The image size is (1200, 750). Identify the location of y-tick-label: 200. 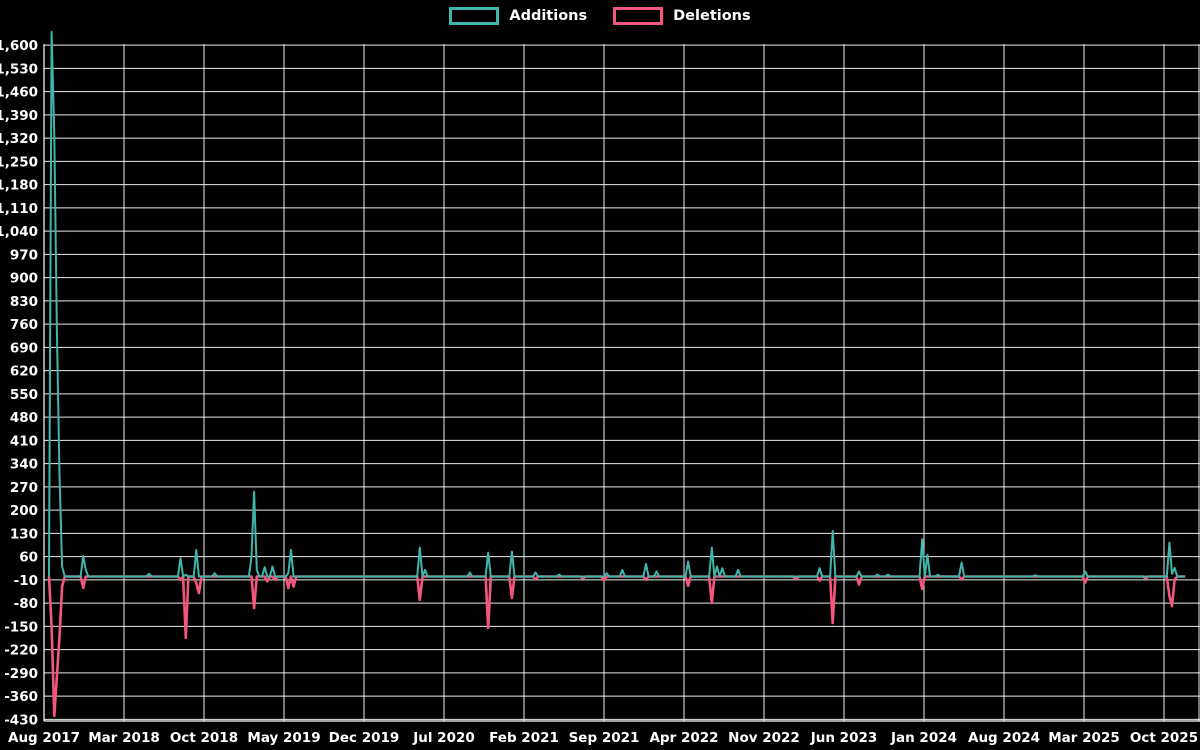
(24, 511).